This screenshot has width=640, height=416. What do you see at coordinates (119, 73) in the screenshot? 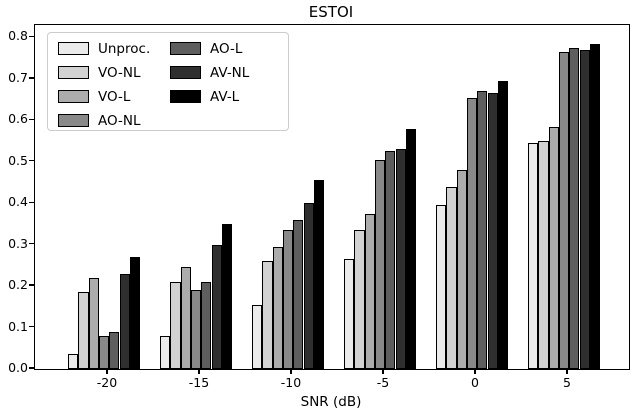
I see `legend-label: VO-NL` at bounding box center [119, 73].